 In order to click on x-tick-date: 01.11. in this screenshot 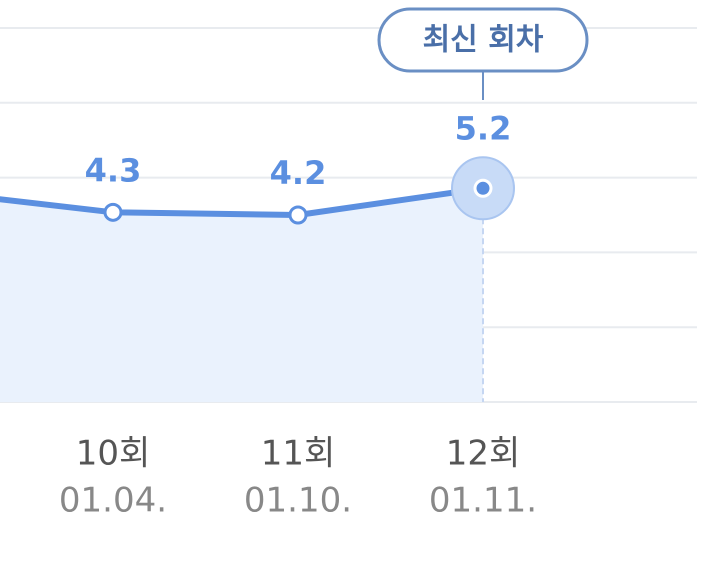, I will do `click(483, 501)`.